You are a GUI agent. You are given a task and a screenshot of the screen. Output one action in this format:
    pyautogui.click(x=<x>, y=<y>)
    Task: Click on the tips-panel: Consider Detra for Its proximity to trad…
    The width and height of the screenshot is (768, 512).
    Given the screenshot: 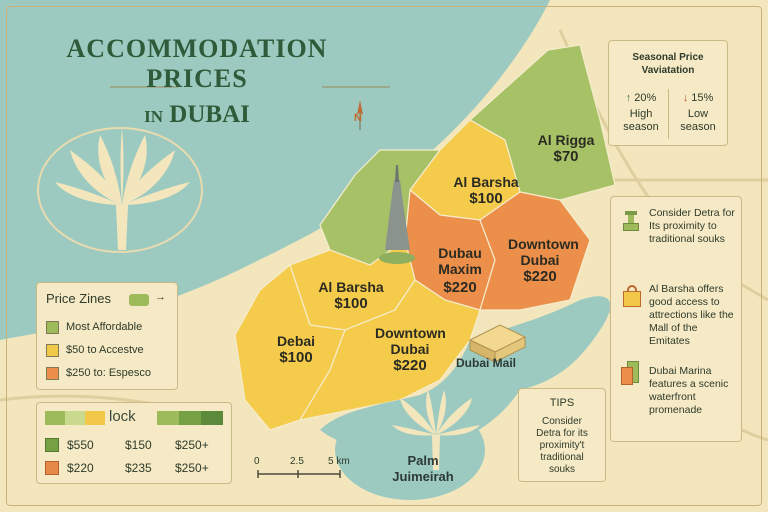 What is the action you would take?
    pyautogui.click(x=676, y=319)
    